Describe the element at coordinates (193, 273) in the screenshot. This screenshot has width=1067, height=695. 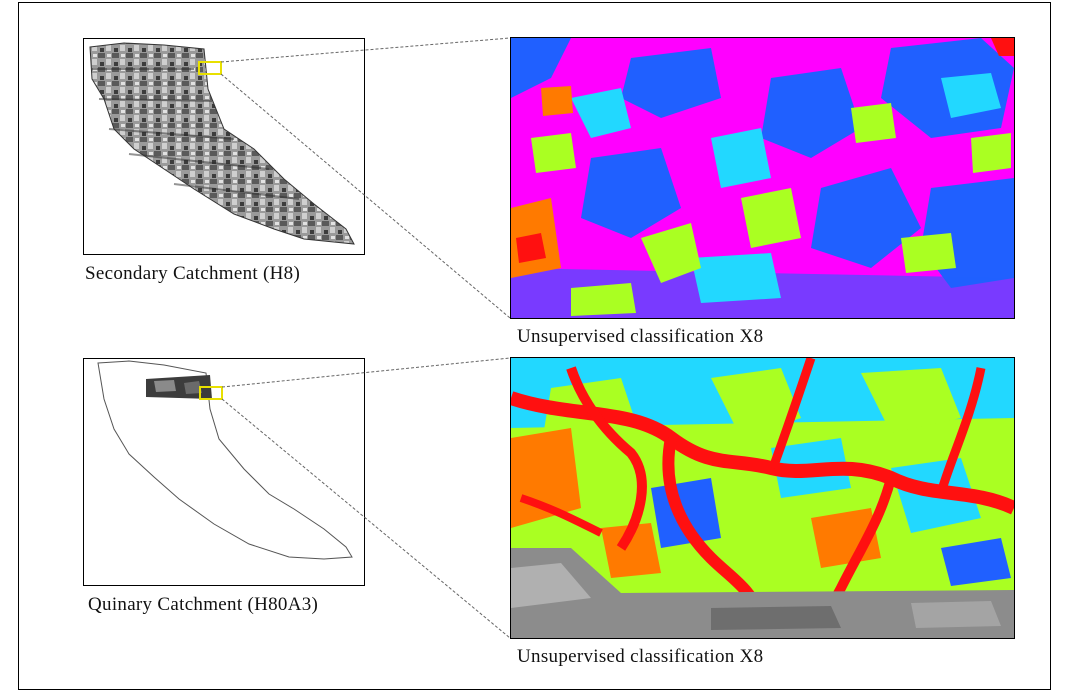
I see `secondary-catchment-caption: Secondary Catchment (H8)` at that location.